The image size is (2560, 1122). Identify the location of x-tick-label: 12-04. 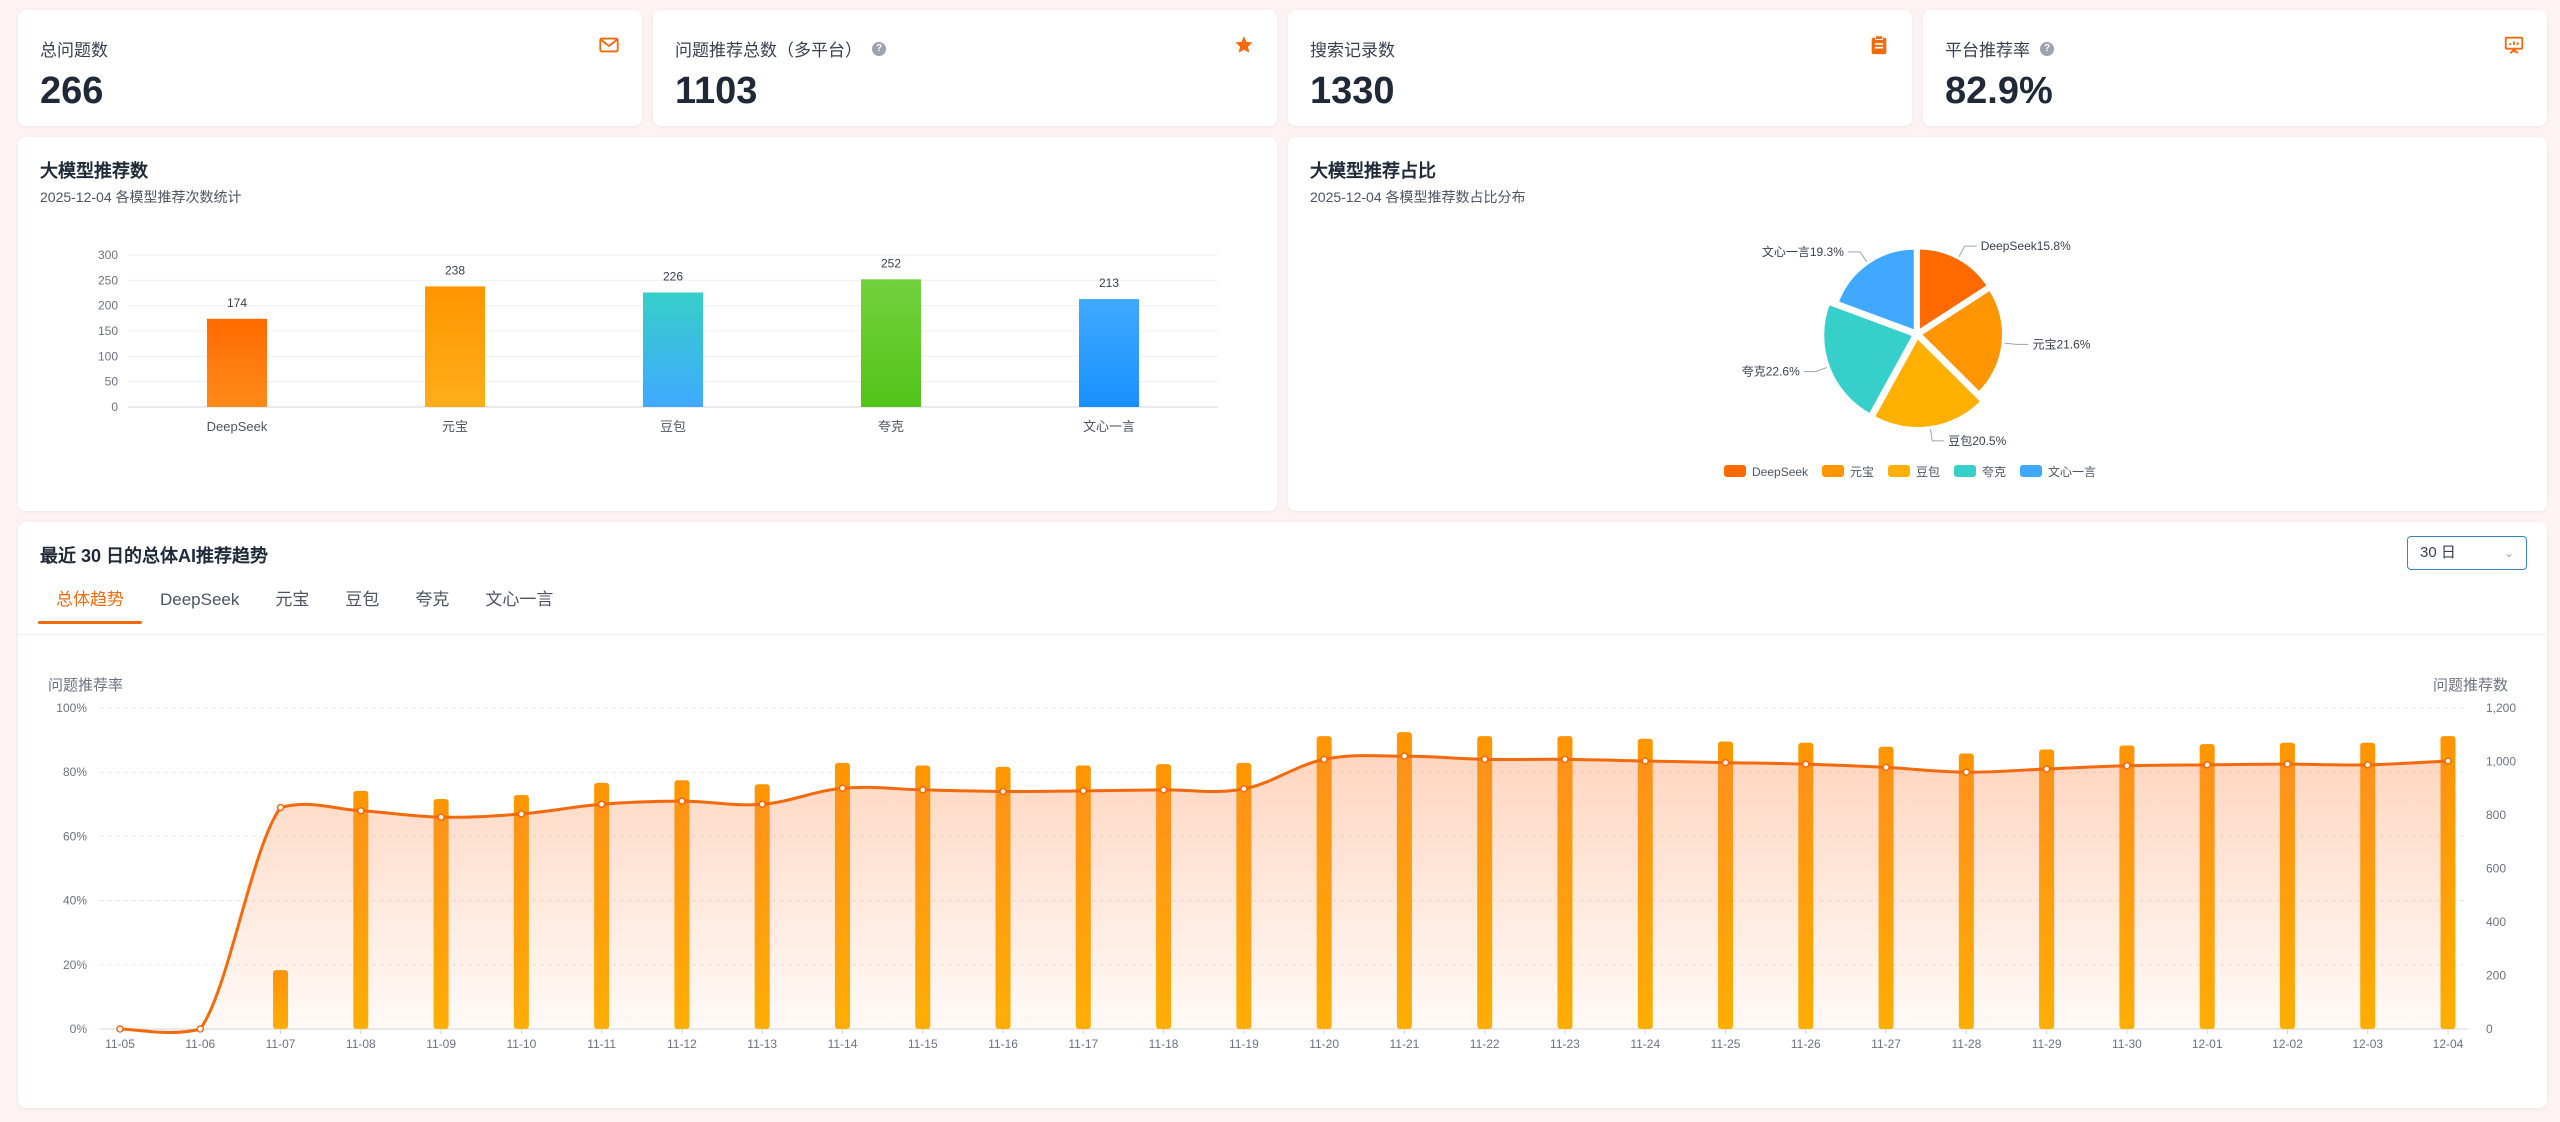
(2448, 1044).